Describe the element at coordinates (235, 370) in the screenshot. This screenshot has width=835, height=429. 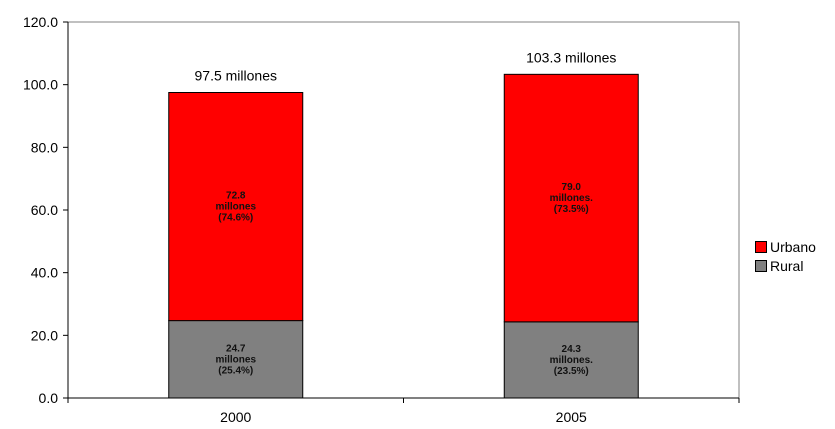
I see `data-label: (25.4%)` at that location.